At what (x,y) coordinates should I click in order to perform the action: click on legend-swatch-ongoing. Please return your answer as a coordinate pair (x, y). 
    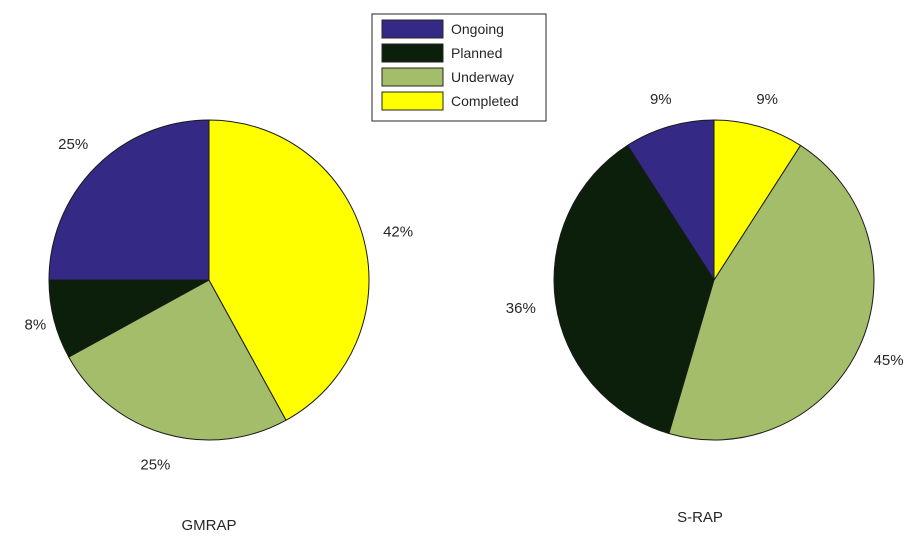
    Looking at the image, I should click on (412, 29).